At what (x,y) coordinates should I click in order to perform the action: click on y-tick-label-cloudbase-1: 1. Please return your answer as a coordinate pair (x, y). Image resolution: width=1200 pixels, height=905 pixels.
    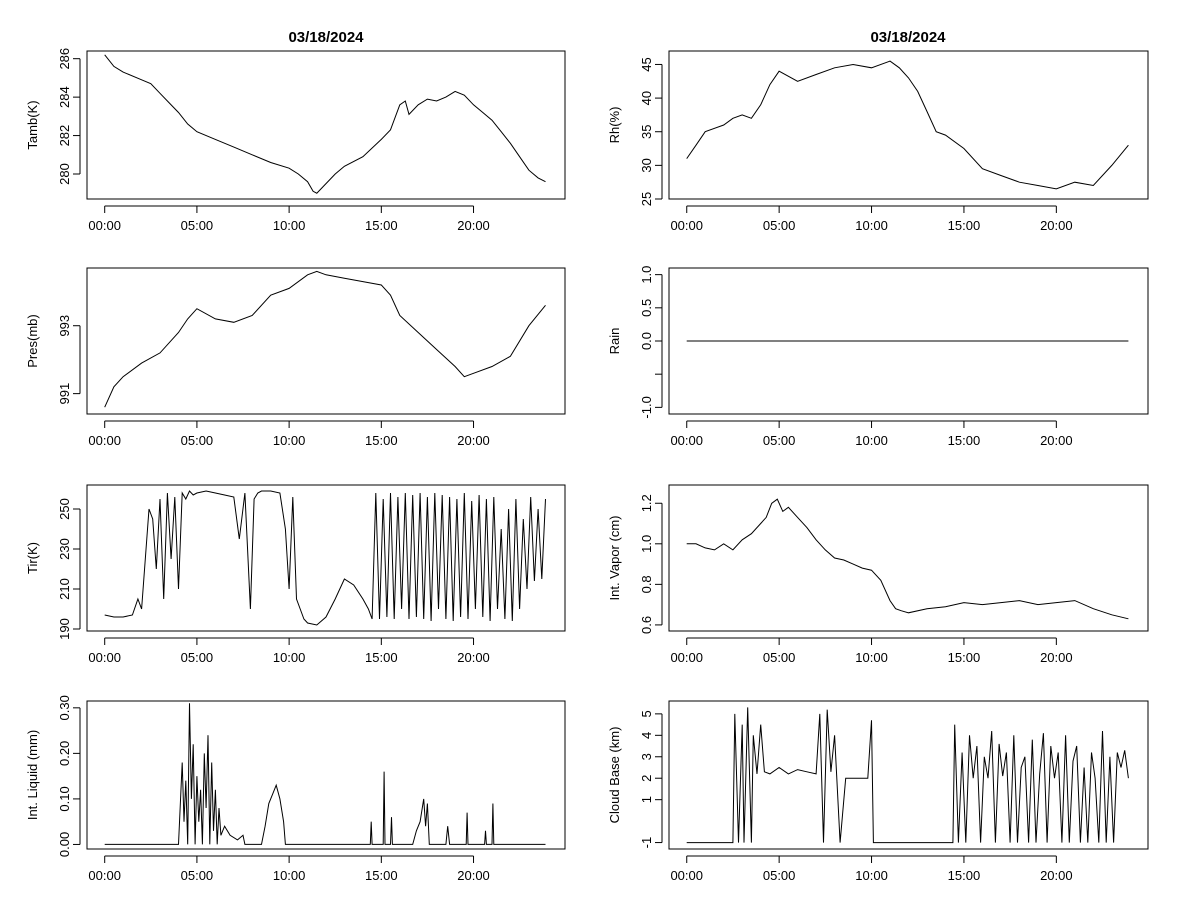
    Looking at the image, I should click on (646, 799).